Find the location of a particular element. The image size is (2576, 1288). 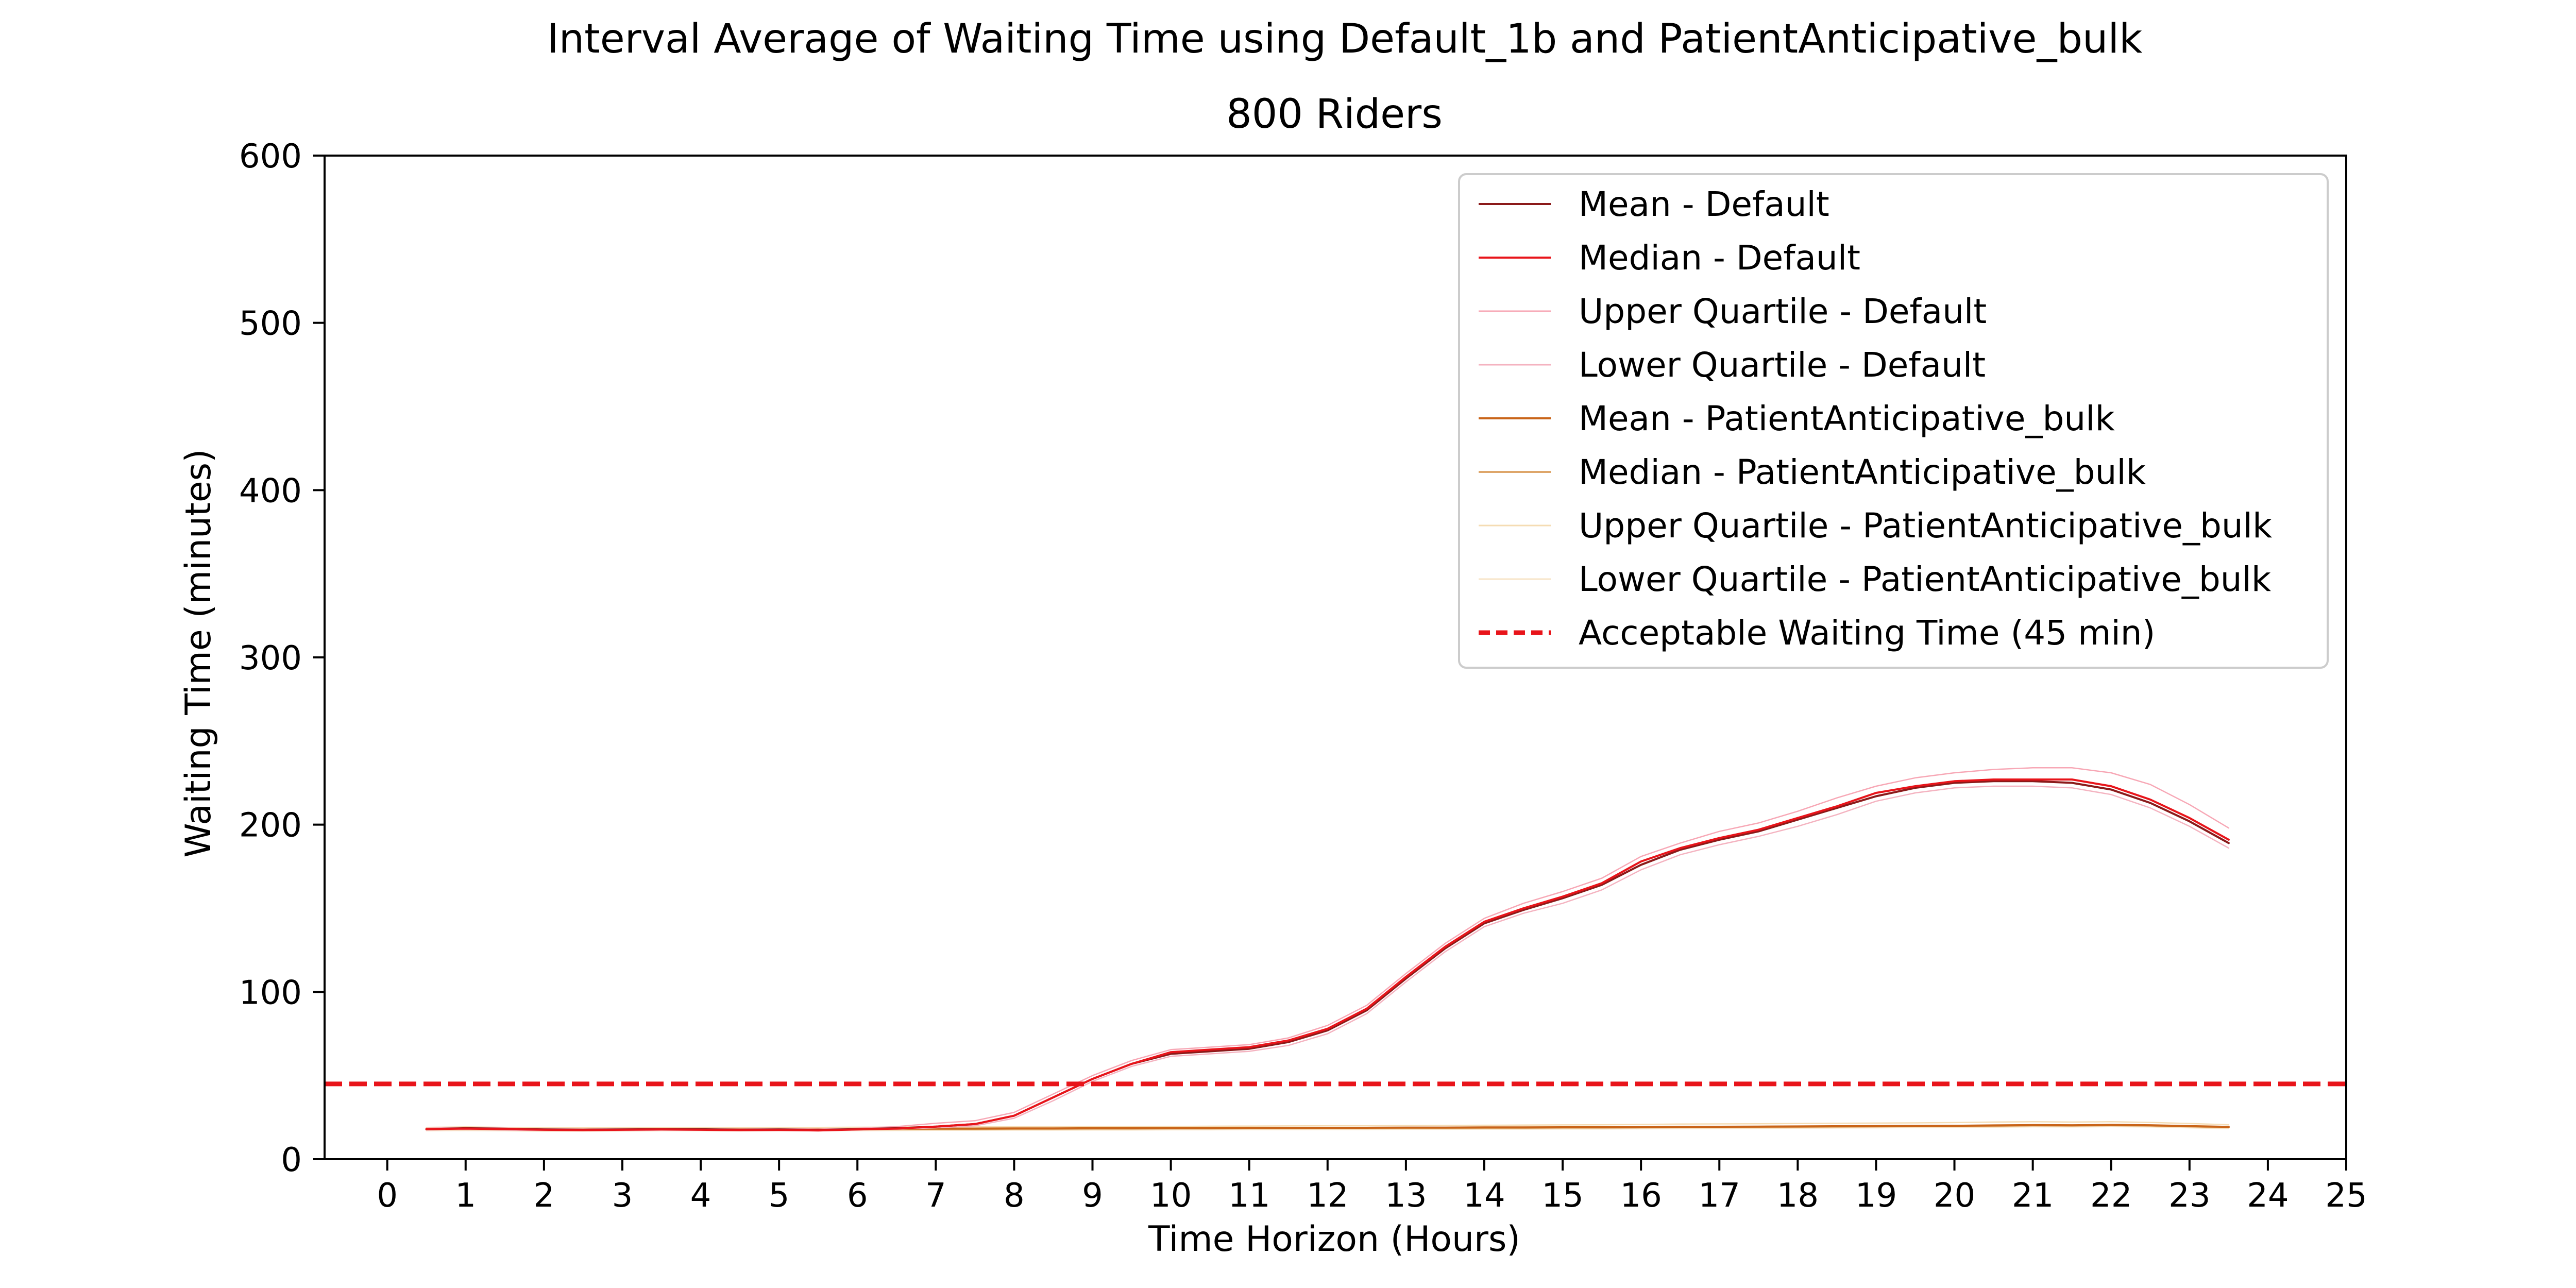

legend-label: Mean - Default is located at coordinates (1704, 204).